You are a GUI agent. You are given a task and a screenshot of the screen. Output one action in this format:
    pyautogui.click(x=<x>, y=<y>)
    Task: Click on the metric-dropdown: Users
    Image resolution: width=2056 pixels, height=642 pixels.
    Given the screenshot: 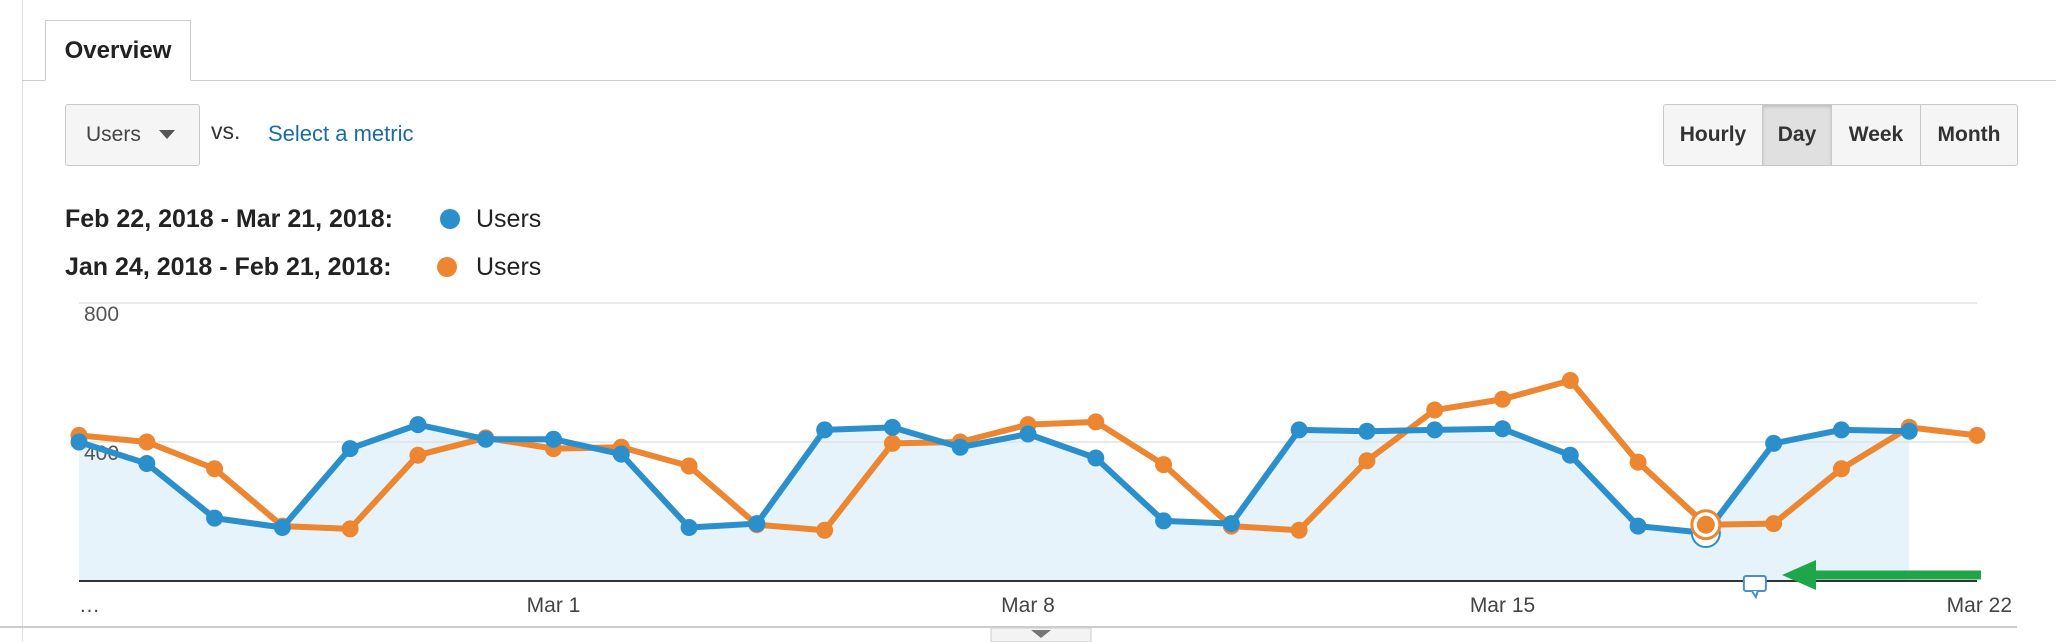 What is the action you would take?
    pyautogui.click(x=132, y=135)
    